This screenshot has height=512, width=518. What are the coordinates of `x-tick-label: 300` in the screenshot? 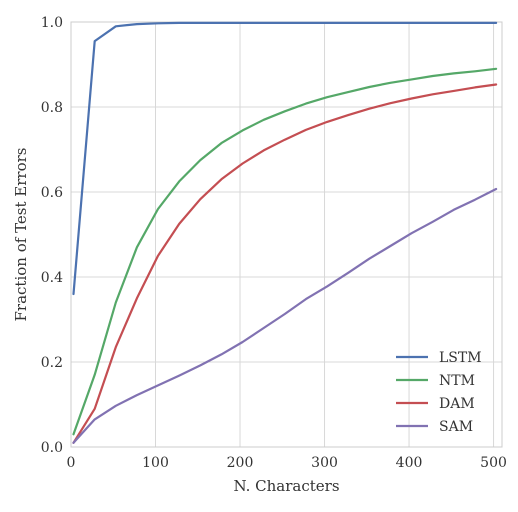 It's located at (324, 463).